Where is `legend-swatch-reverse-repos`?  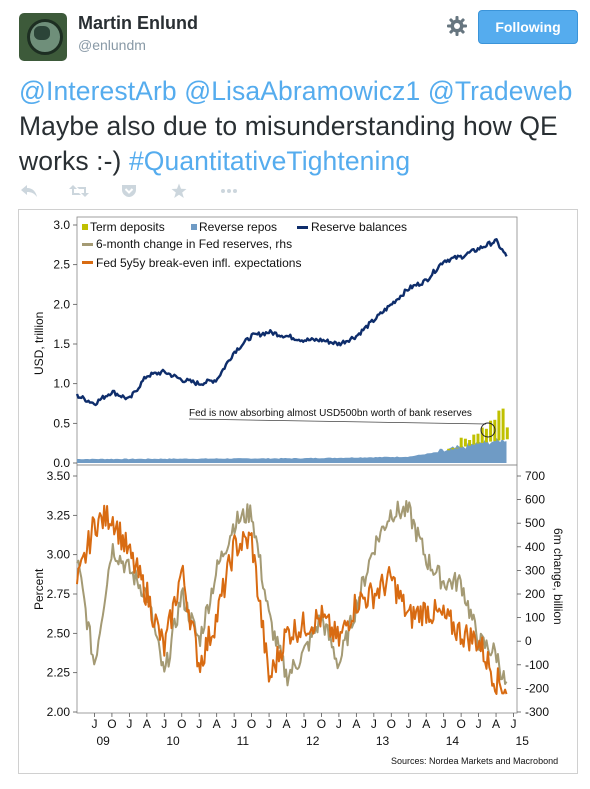 legend-swatch-reverse-repos is located at coordinates (194, 227).